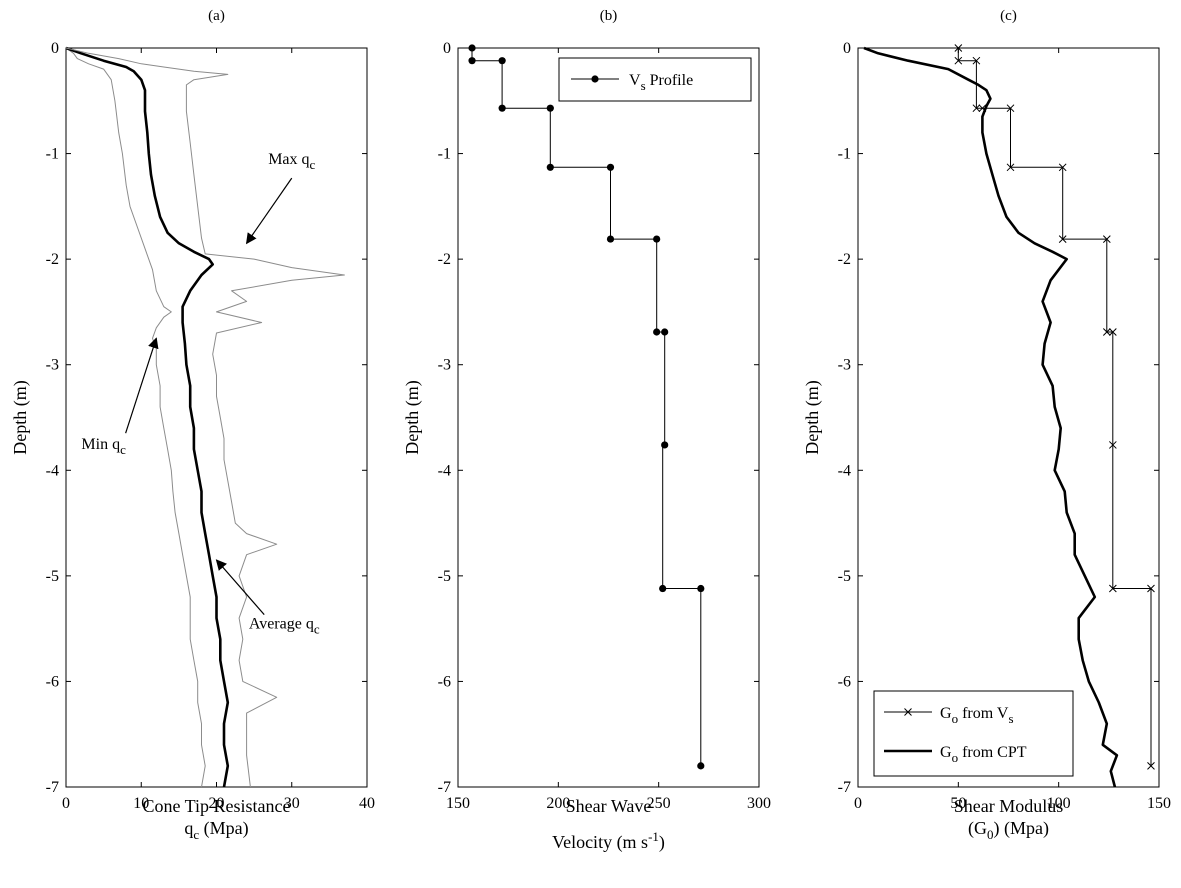  What do you see at coordinates (292, 803) in the screenshot?
I see `x-tick-label: 30` at bounding box center [292, 803].